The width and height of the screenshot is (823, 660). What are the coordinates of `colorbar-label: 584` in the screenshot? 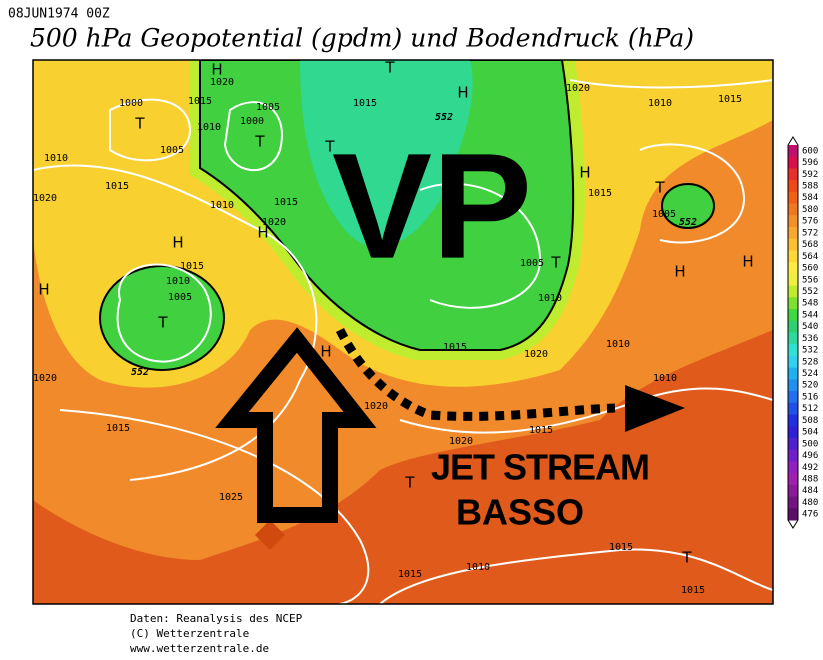 It's located at (810, 198).